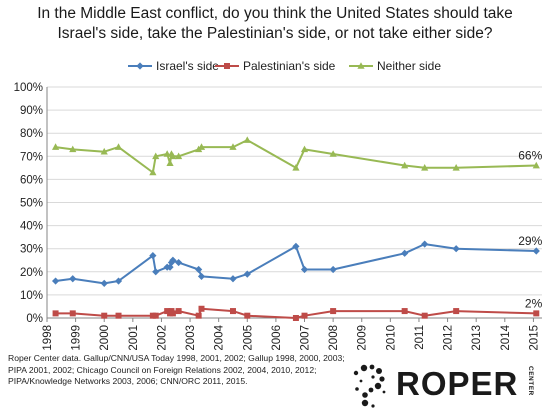  What do you see at coordinates (28, 203) in the screenshot?
I see `y-axis-tick-labels: 0% 10% 20% 30% 40% 50% 60% 70% 80% 90% 100%` at bounding box center [28, 203].